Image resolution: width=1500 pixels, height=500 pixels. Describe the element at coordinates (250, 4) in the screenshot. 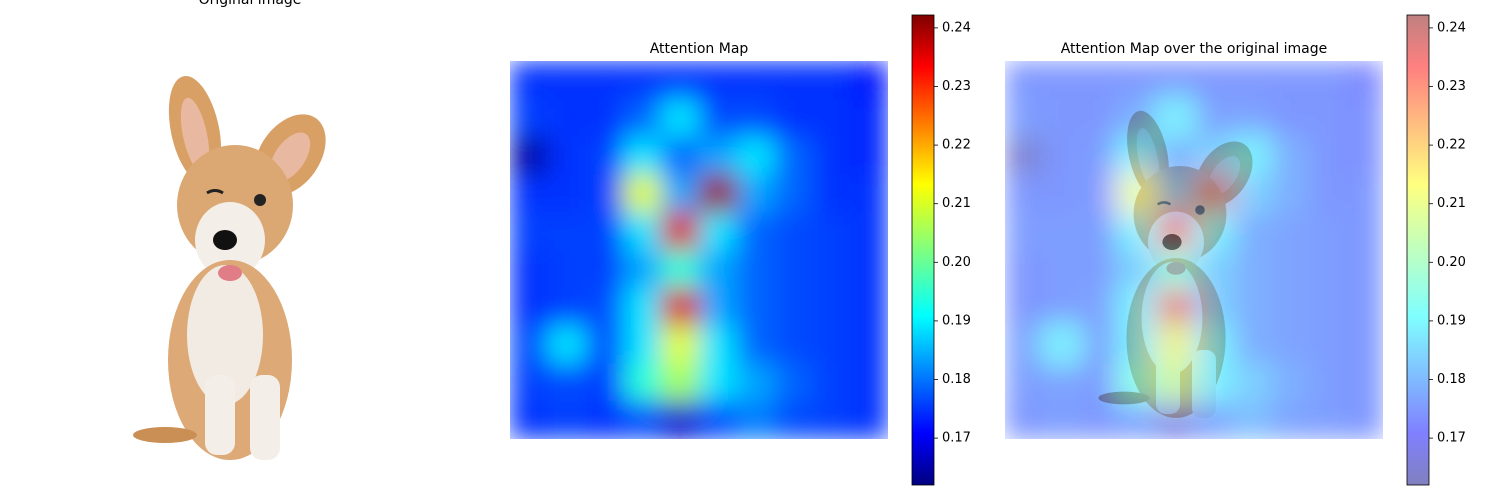

I see `panel-title: Original image` at that location.